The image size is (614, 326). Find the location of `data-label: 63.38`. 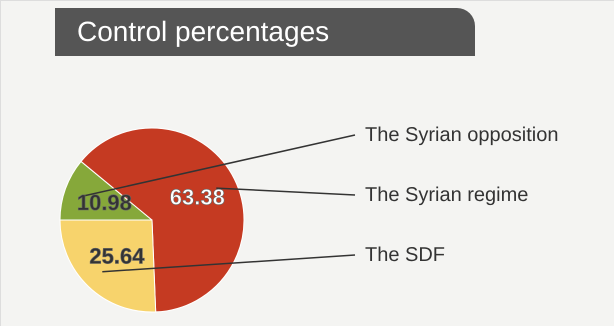

data-label: 63.38 is located at coordinates (197, 197).